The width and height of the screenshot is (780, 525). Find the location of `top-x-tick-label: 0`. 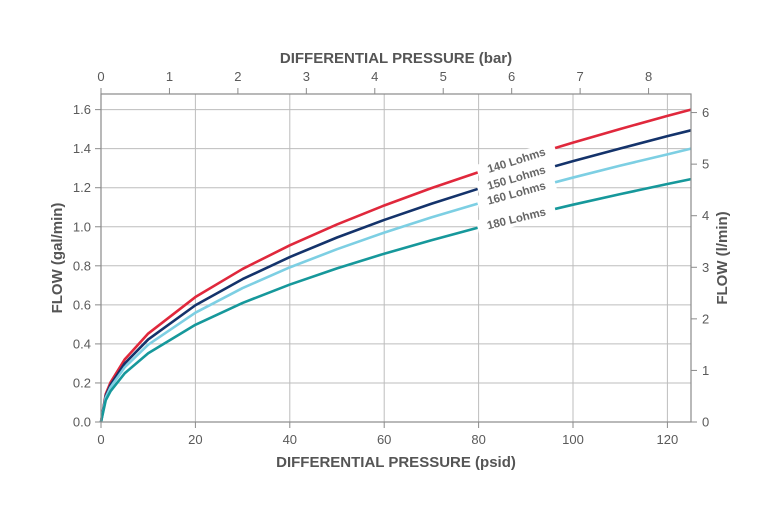

top-x-tick-label: 0 is located at coordinates (100, 76).